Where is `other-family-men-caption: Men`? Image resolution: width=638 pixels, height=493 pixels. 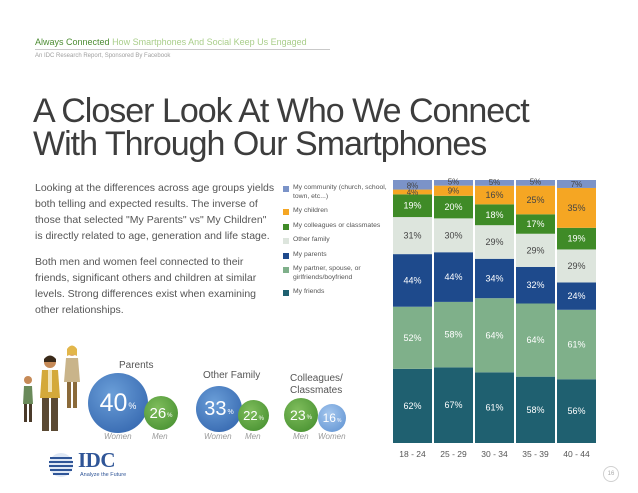
other-family-men-caption: Men is located at coordinates (253, 436).